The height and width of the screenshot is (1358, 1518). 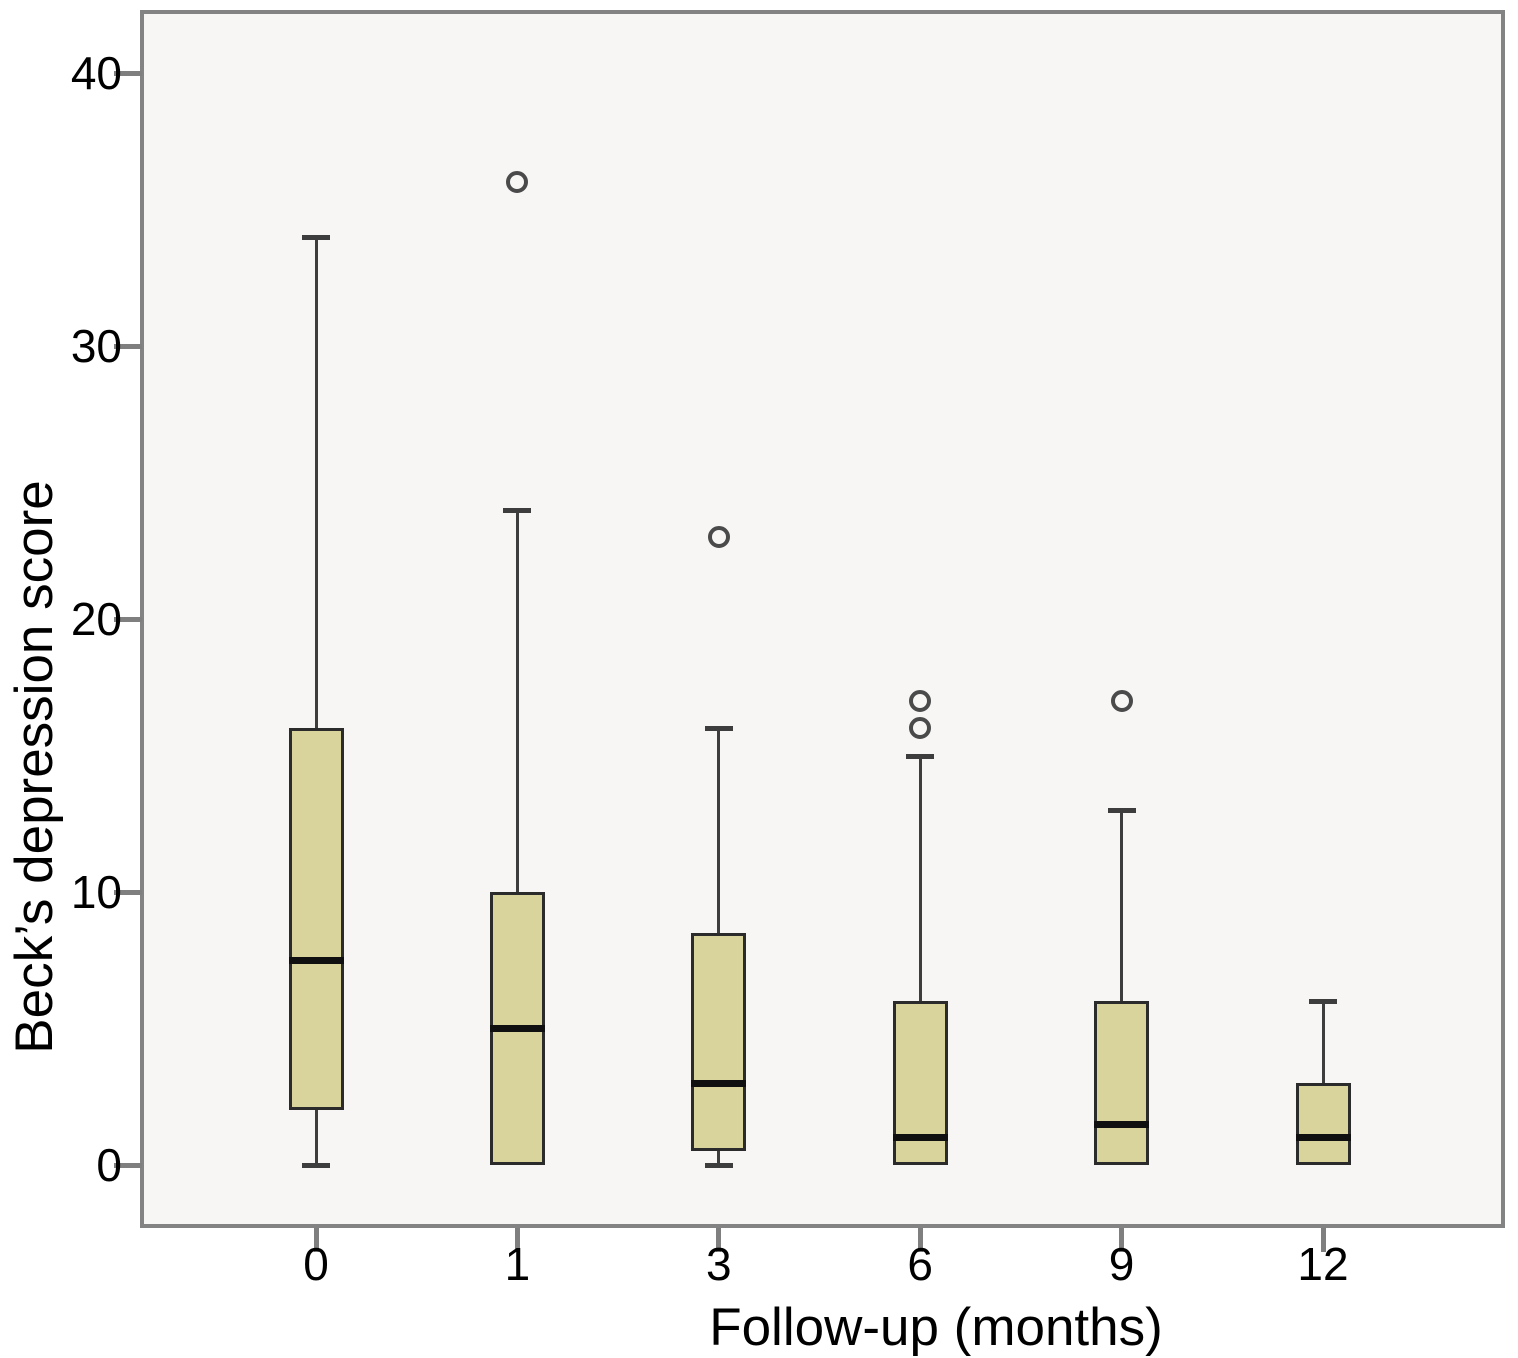 What do you see at coordinates (1121, 1264) in the screenshot?
I see `x-tick-label: 9` at bounding box center [1121, 1264].